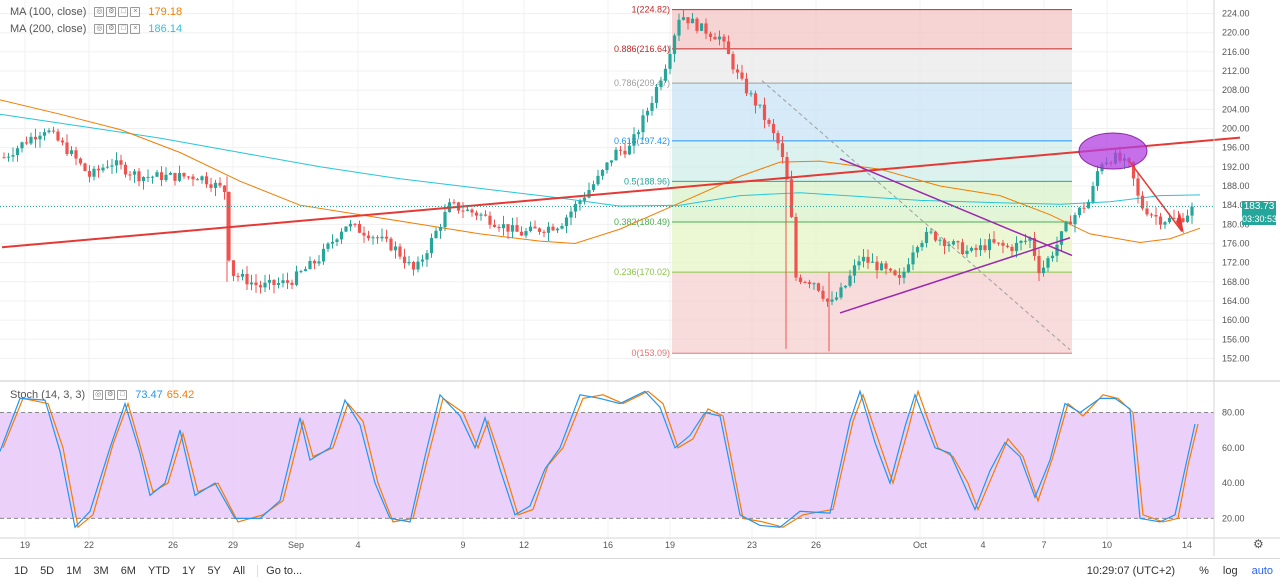 This screenshot has width=1280, height=583. I want to click on legend-stoch: Stoch (14, 3, 3) ◎ ⚙ □ 73.47 65.42, so click(102, 395).